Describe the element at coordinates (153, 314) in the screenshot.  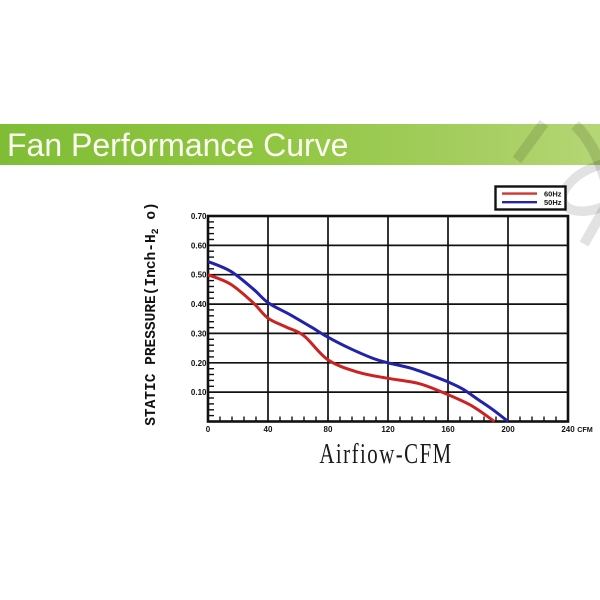
I see `svg-text: STATIC PRESSURE(Inch-H2 o)` at that location.